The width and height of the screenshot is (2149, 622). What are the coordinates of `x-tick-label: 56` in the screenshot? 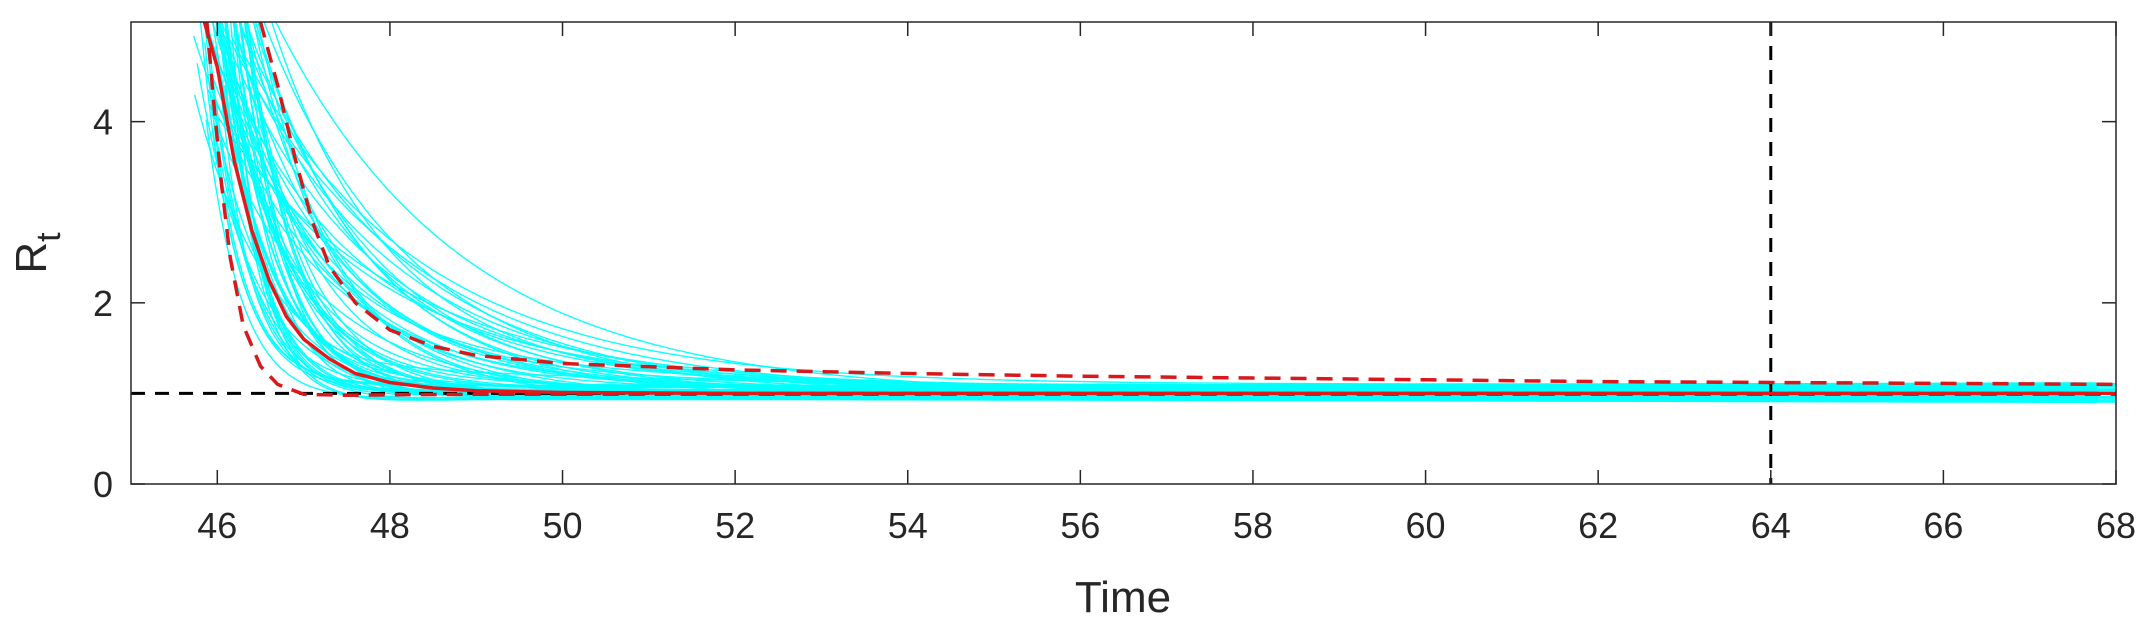 It's located at (1080, 525).